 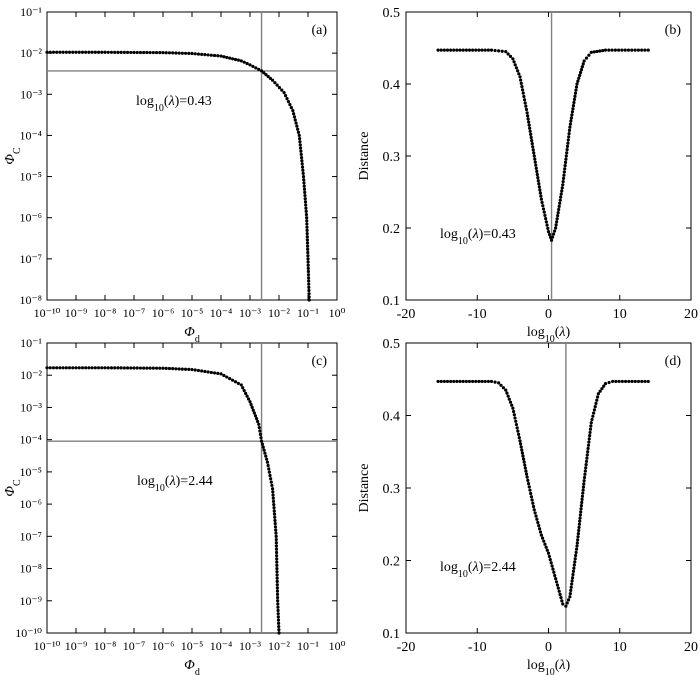 What do you see at coordinates (192, 313) in the screenshot?
I see `x-tick-label: 10⁻⁵` at bounding box center [192, 313].